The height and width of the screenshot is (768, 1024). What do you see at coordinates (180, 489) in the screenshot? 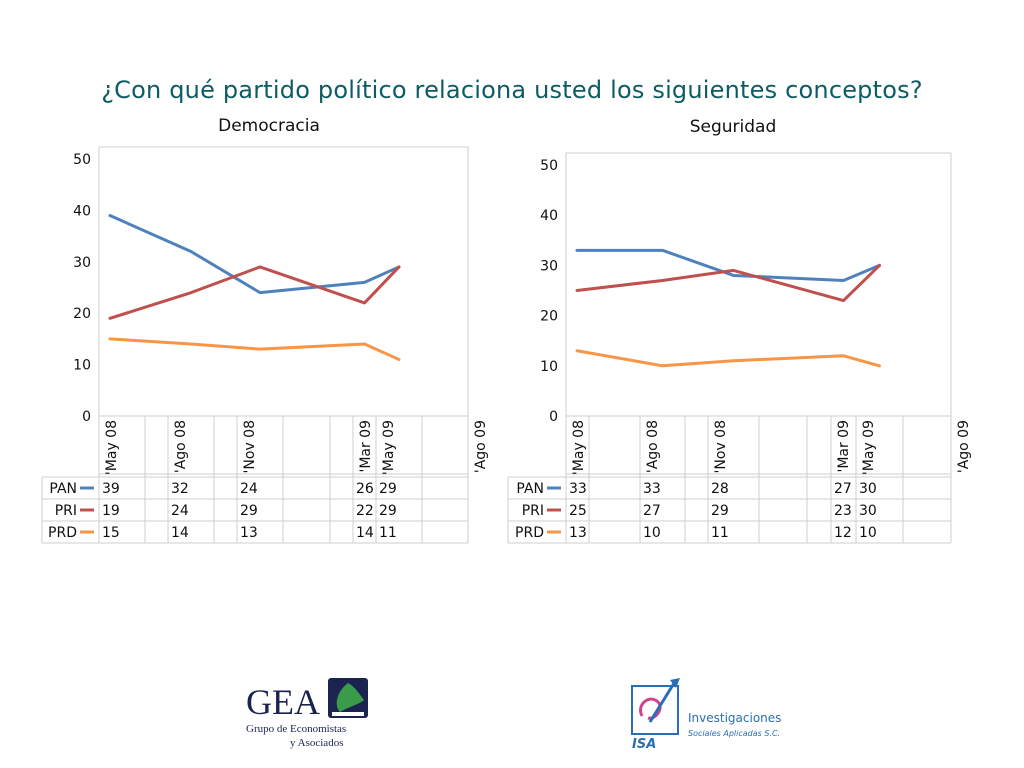
I see `data-label: 32` at bounding box center [180, 489].